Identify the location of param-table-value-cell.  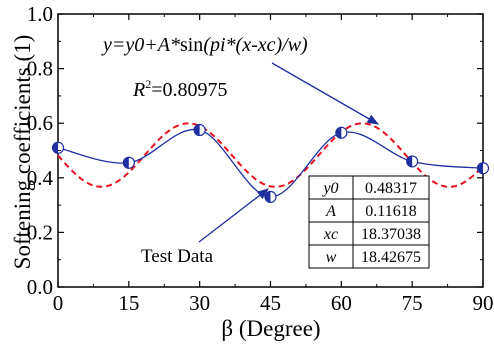
(391, 256).